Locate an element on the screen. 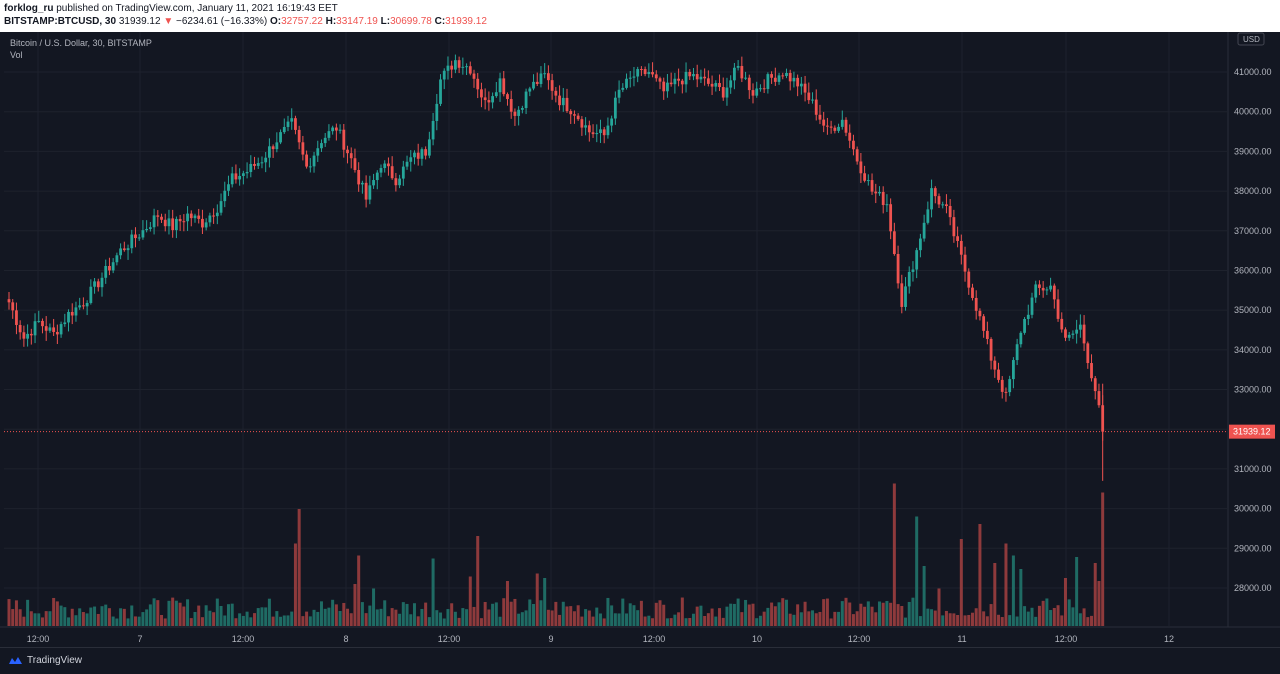  chart-title: Bitcoin / U.S. Dollar, 30, BITSTAMP is located at coordinates (81, 43).